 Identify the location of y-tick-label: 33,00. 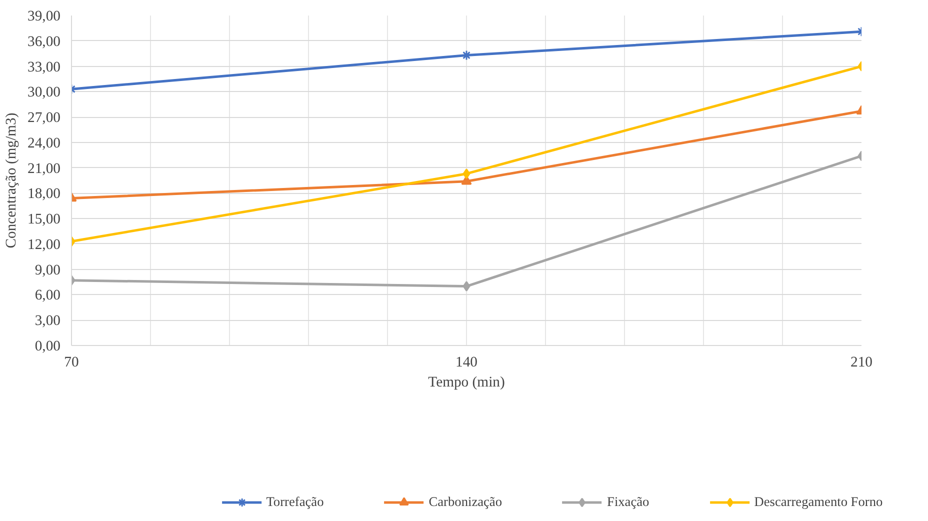
(44, 67).